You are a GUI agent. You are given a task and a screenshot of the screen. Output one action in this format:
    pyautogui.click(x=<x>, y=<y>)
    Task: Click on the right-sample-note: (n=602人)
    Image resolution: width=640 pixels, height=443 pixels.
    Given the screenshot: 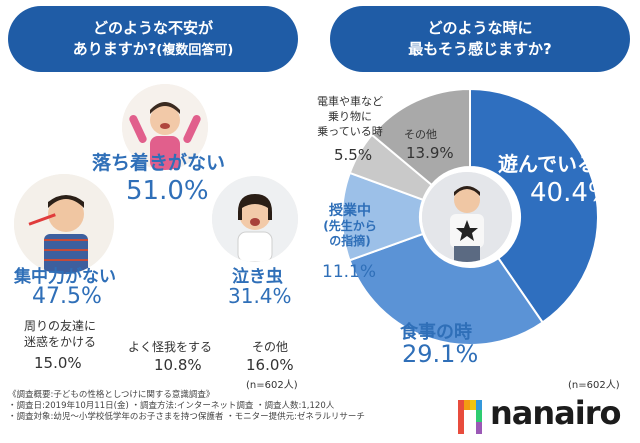 What is the action you would take?
    pyautogui.click(x=594, y=385)
    